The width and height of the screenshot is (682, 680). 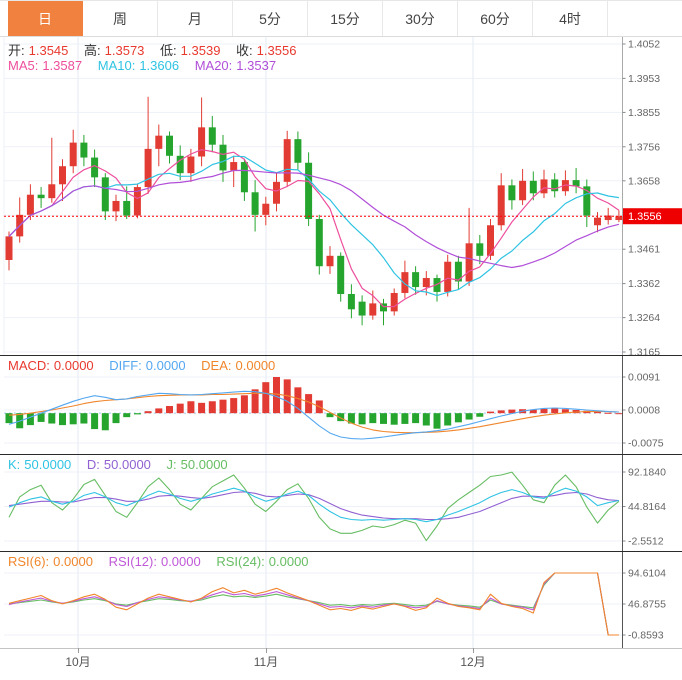 What do you see at coordinates (143, 365) in the screenshot?
I see `macd-row: MACD: 0.0000 DIFF: 0.0000 DEA: 0.0000` at bounding box center [143, 365].